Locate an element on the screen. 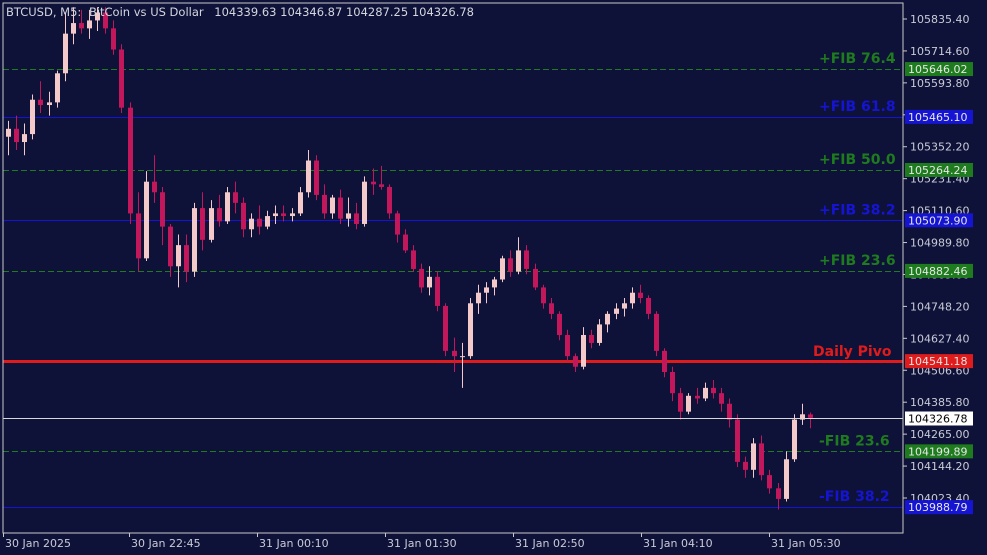 The width and height of the screenshot is (987, 555). time-axis-background is located at coordinates (453, 544).